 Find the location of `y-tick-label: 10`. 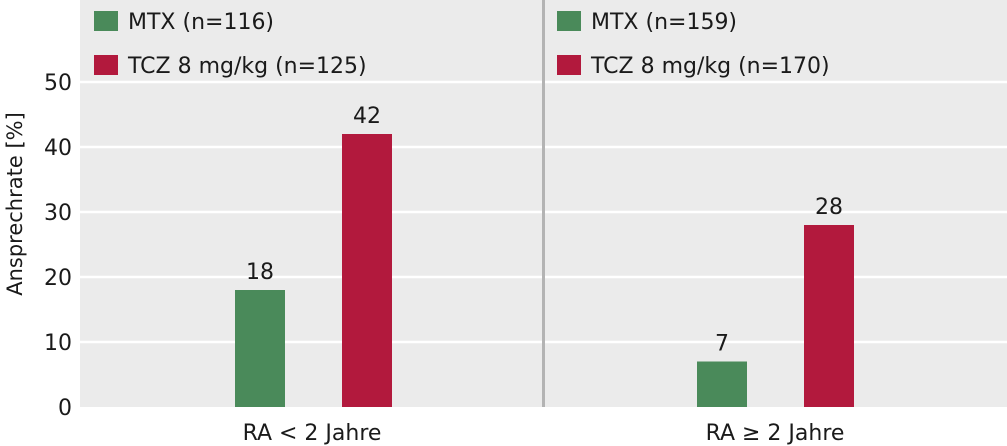

y-tick-label: 10 is located at coordinates (58, 343).